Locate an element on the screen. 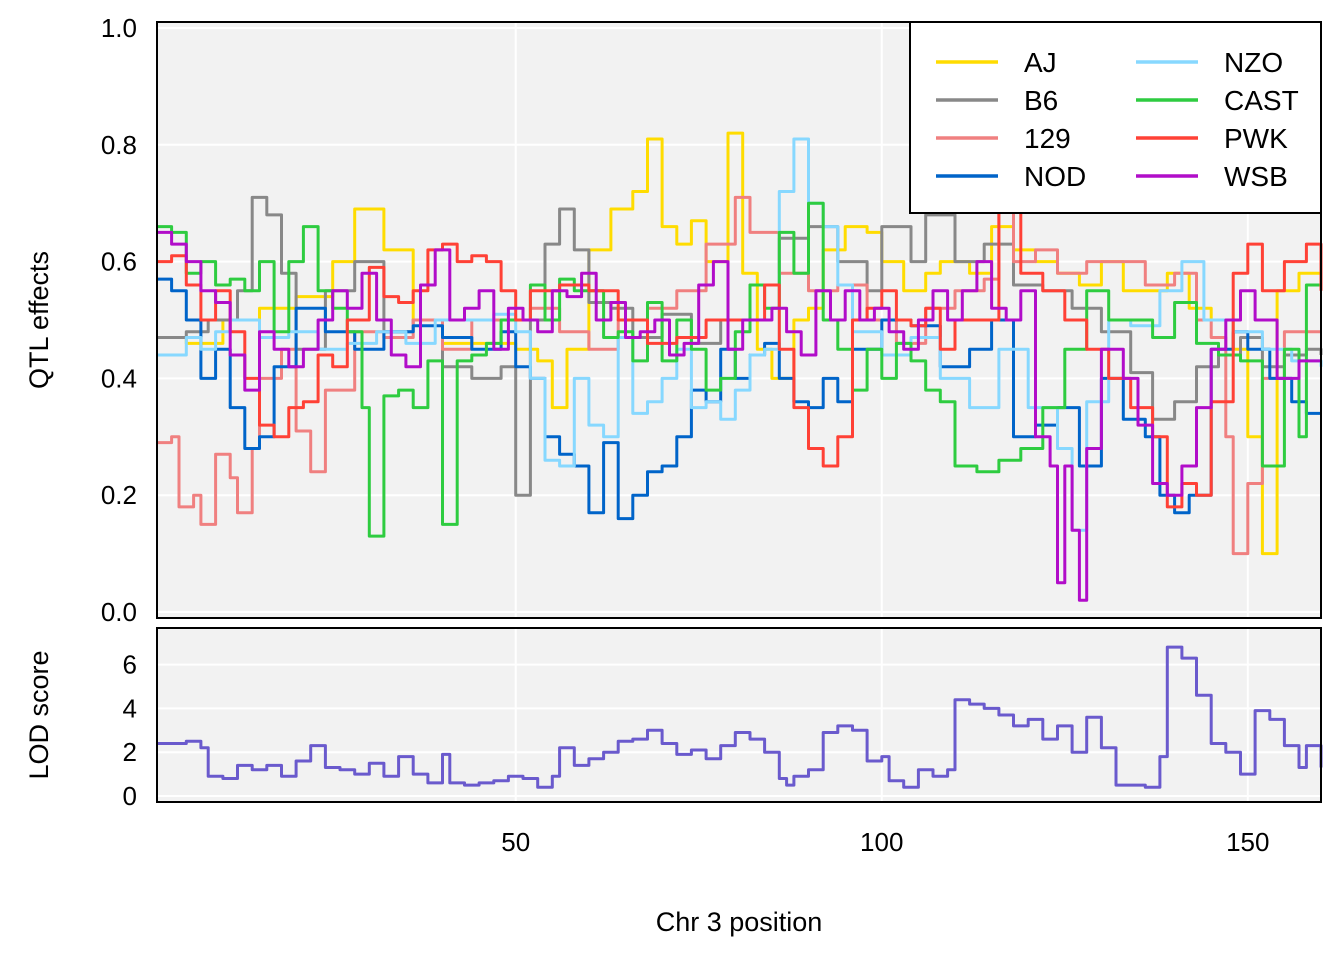  x-ticks: 50 100 150 is located at coordinates (885, 842).